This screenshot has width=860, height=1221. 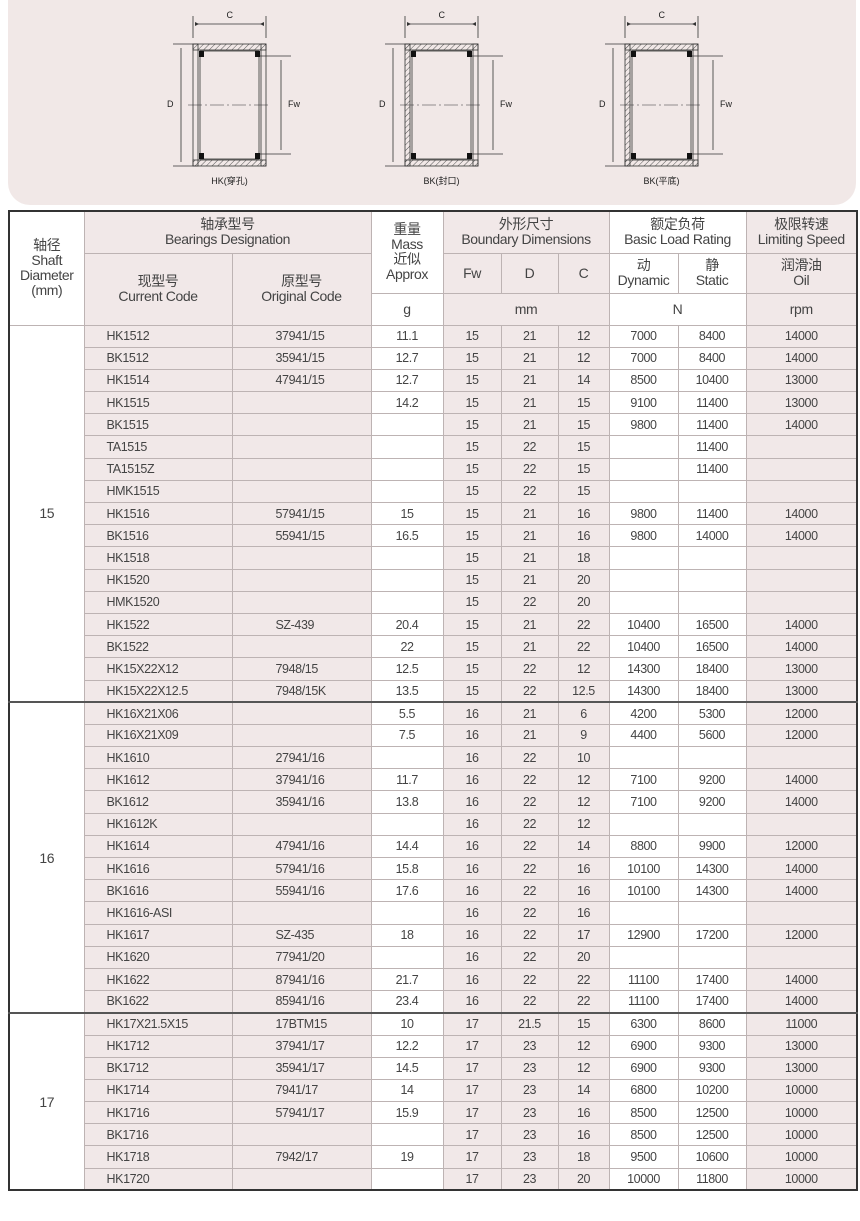 I want to click on dynamic-load-cell: 8800, so click(x=643, y=846).